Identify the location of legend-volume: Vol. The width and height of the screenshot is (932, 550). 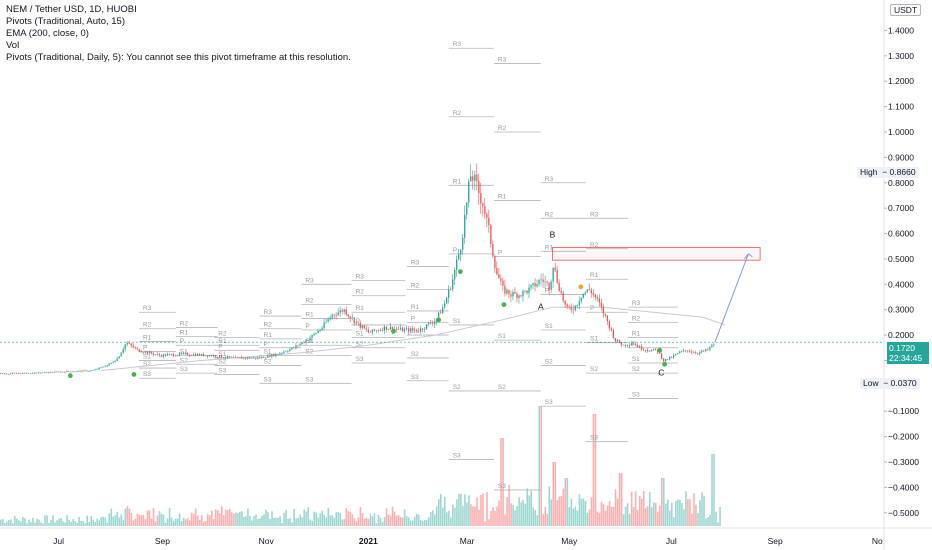
(13, 45).